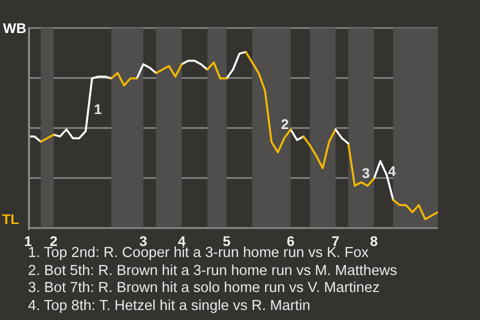  Describe the element at coordinates (170, 307) in the screenshot. I see `text: 4. Top 8th: T. Hetzel hit a single vs R. Martin` at that location.